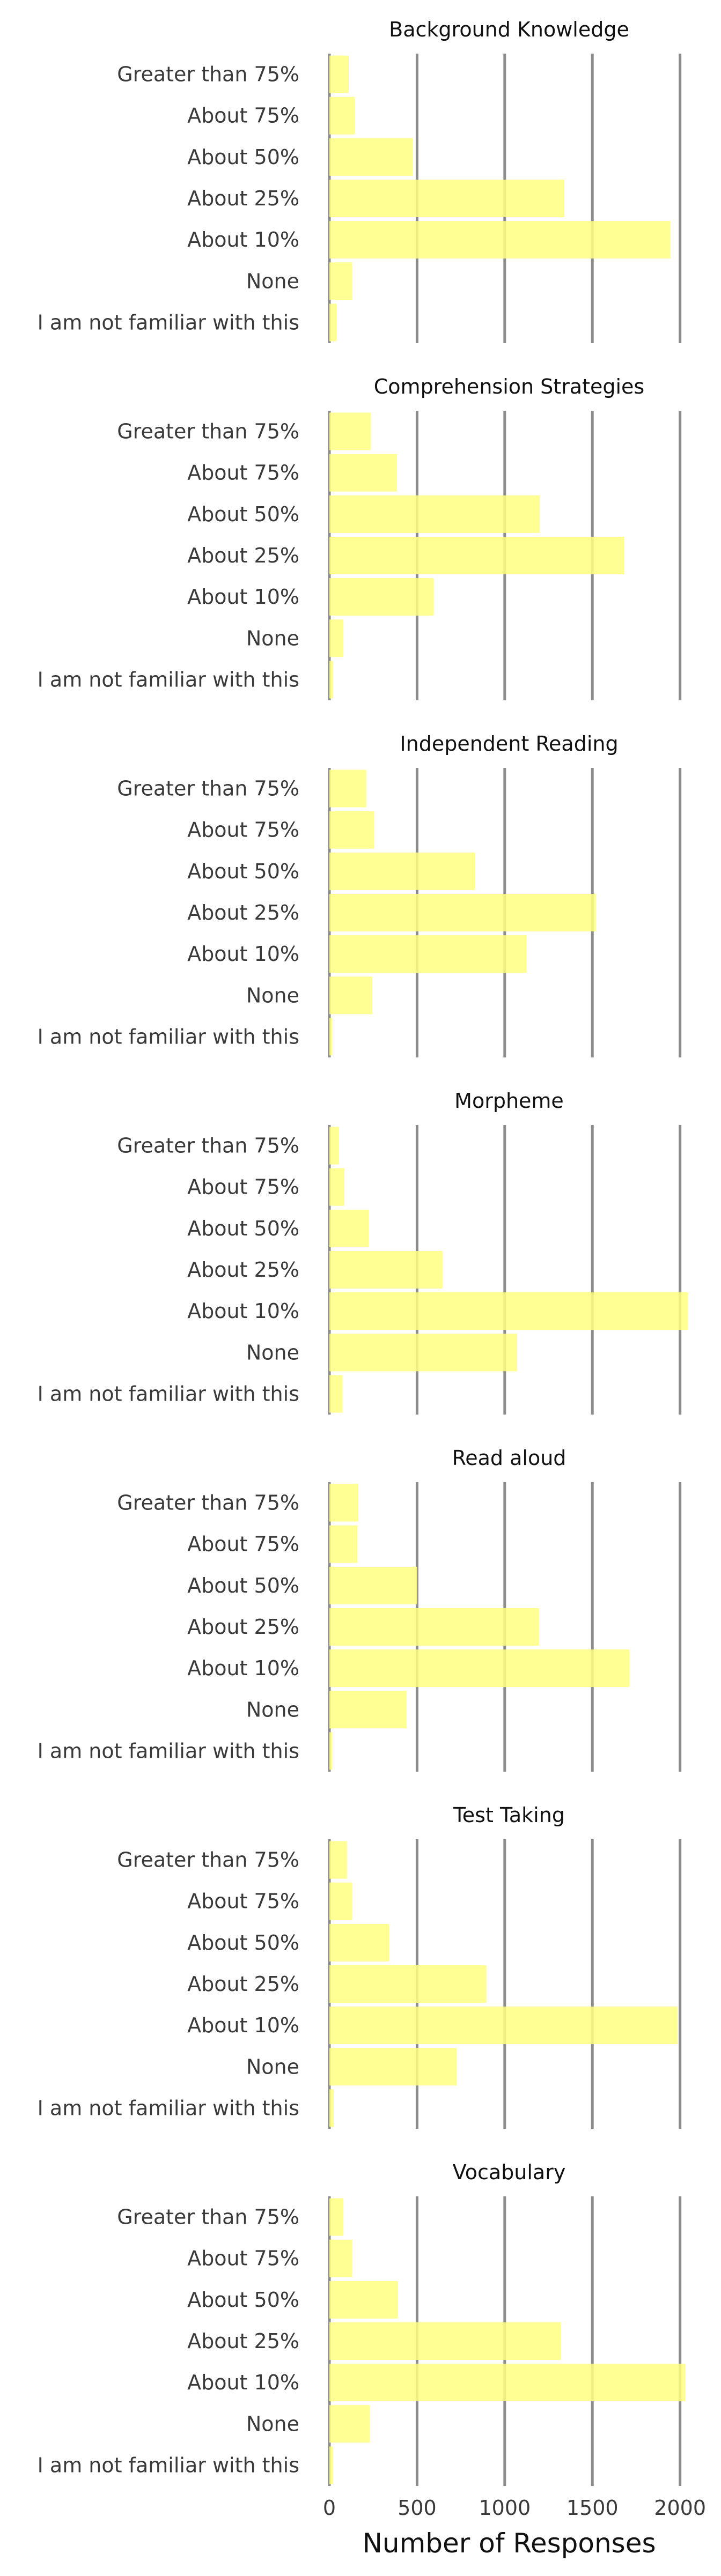 Image resolution: width=721 pixels, height=2576 pixels. Describe the element at coordinates (509, 2543) in the screenshot. I see `x-axis-label: Number of Responses` at that location.